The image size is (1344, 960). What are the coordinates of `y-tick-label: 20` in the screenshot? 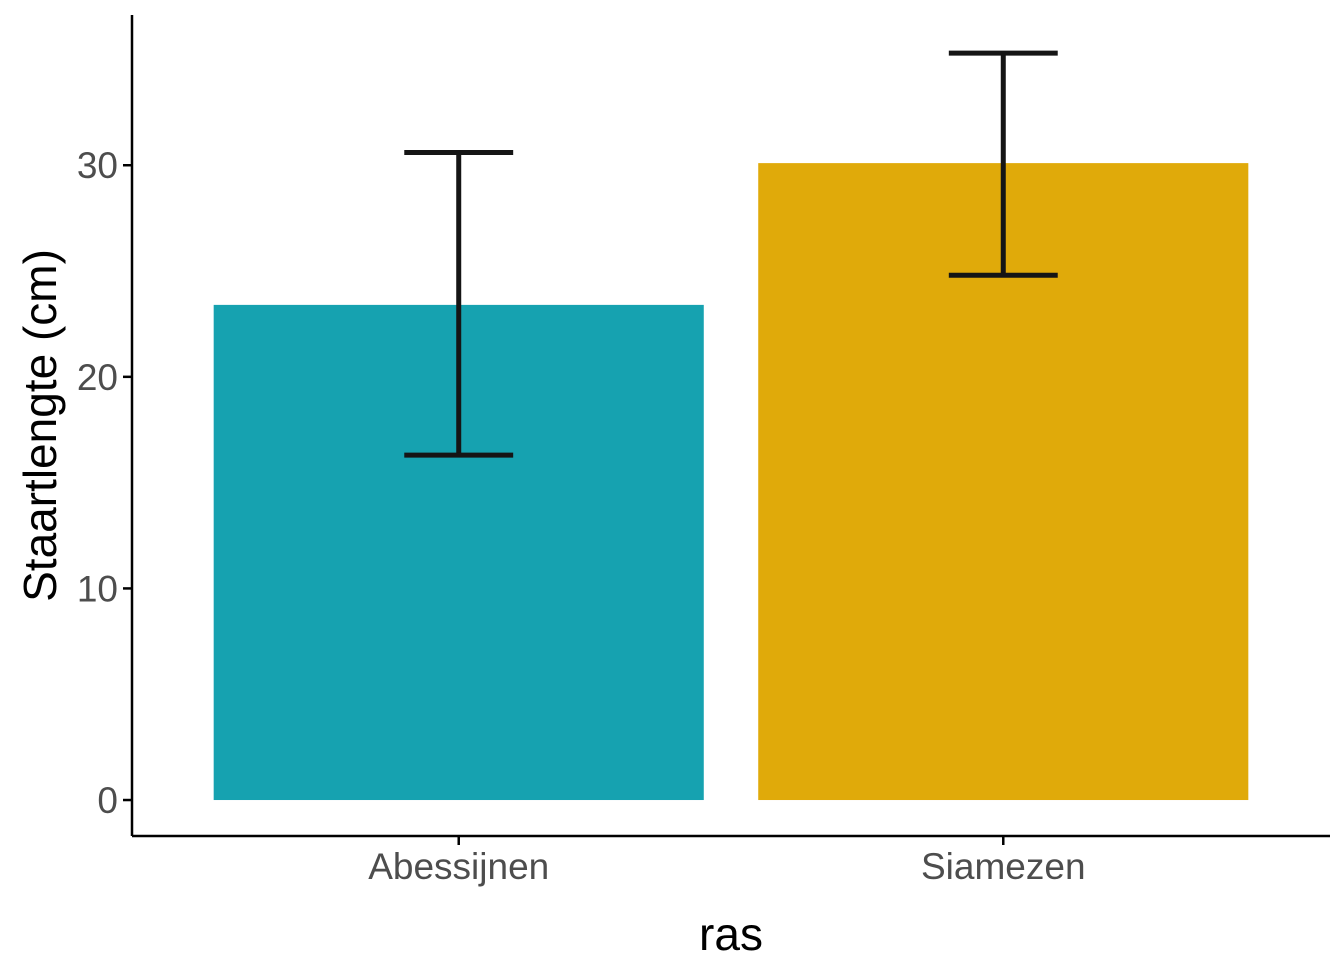 It's located at (97, 377).